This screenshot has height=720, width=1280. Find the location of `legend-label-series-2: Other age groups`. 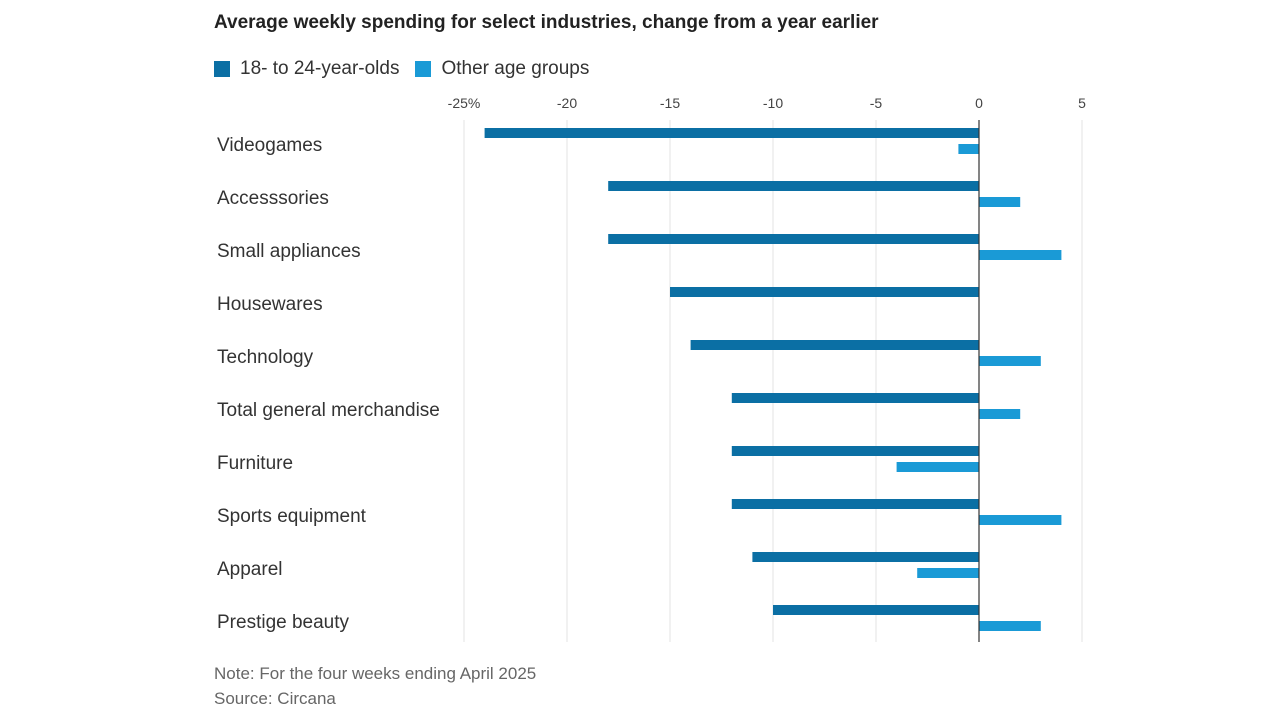

legend-label-series-2: Other age groups is located at coordinates (515, 68).